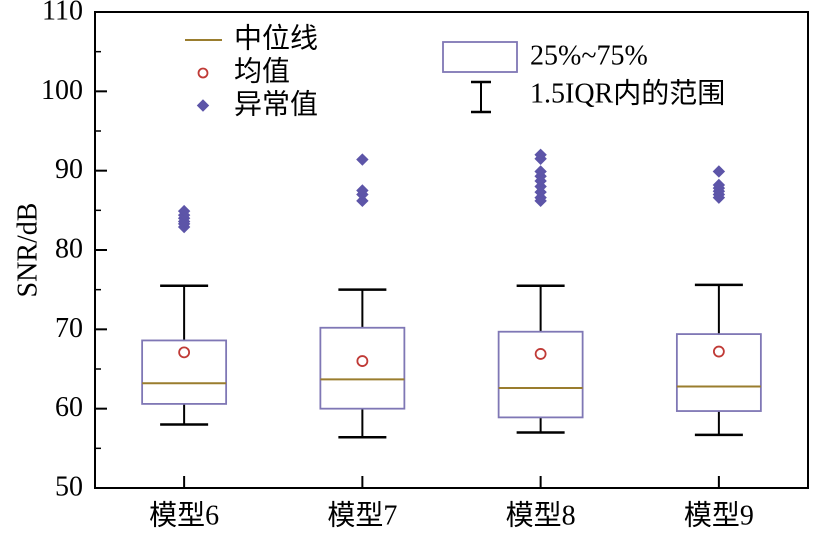 Image resolution: width=818 pixels, height=538 pixels. I want to click on legend-outlier-icon, so click(203, 105).